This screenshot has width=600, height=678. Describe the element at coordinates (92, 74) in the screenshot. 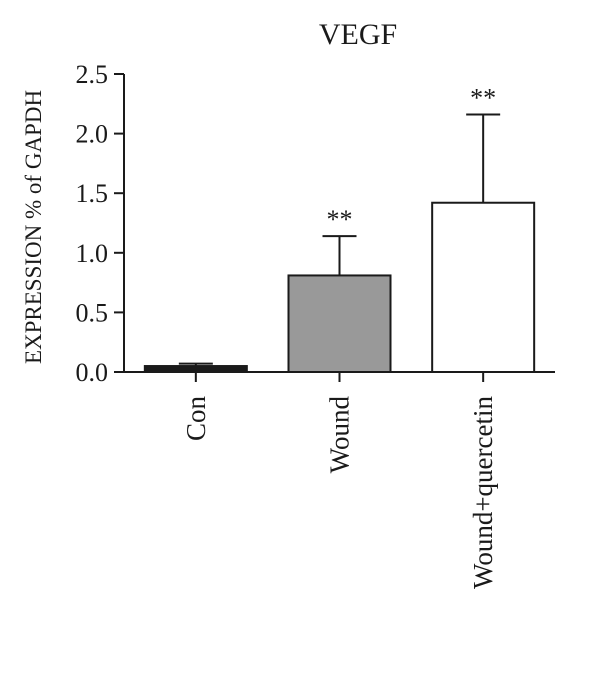

I see `y-tick-label: 2.5` at that location.